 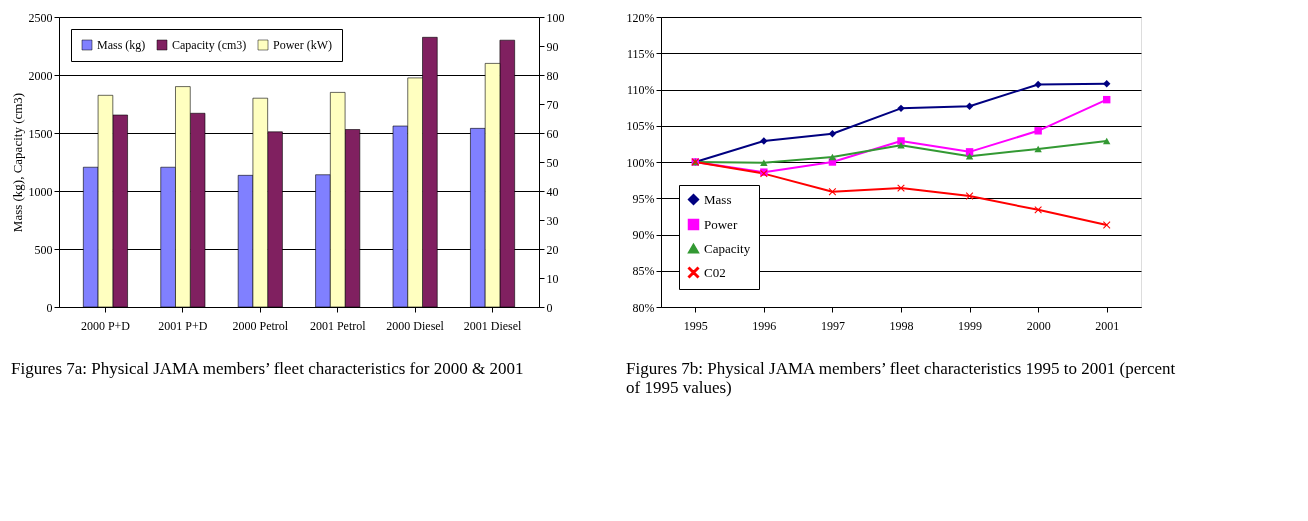 I want to click on legend-label: Capacity (cm3), so click(x=209, y=45).